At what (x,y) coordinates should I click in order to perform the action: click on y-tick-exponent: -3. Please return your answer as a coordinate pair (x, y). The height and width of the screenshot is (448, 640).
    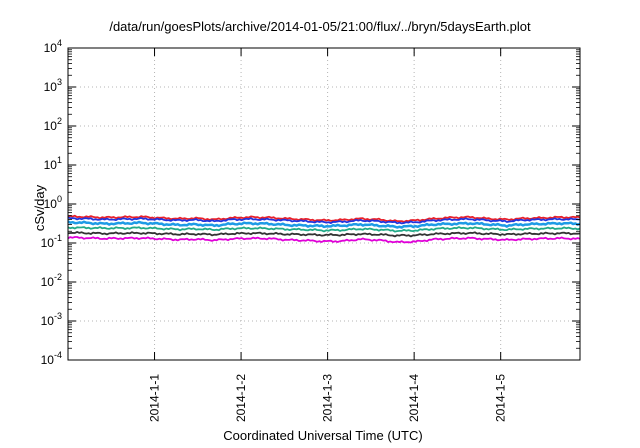
    Looking at the image, I should click on (58, 316).